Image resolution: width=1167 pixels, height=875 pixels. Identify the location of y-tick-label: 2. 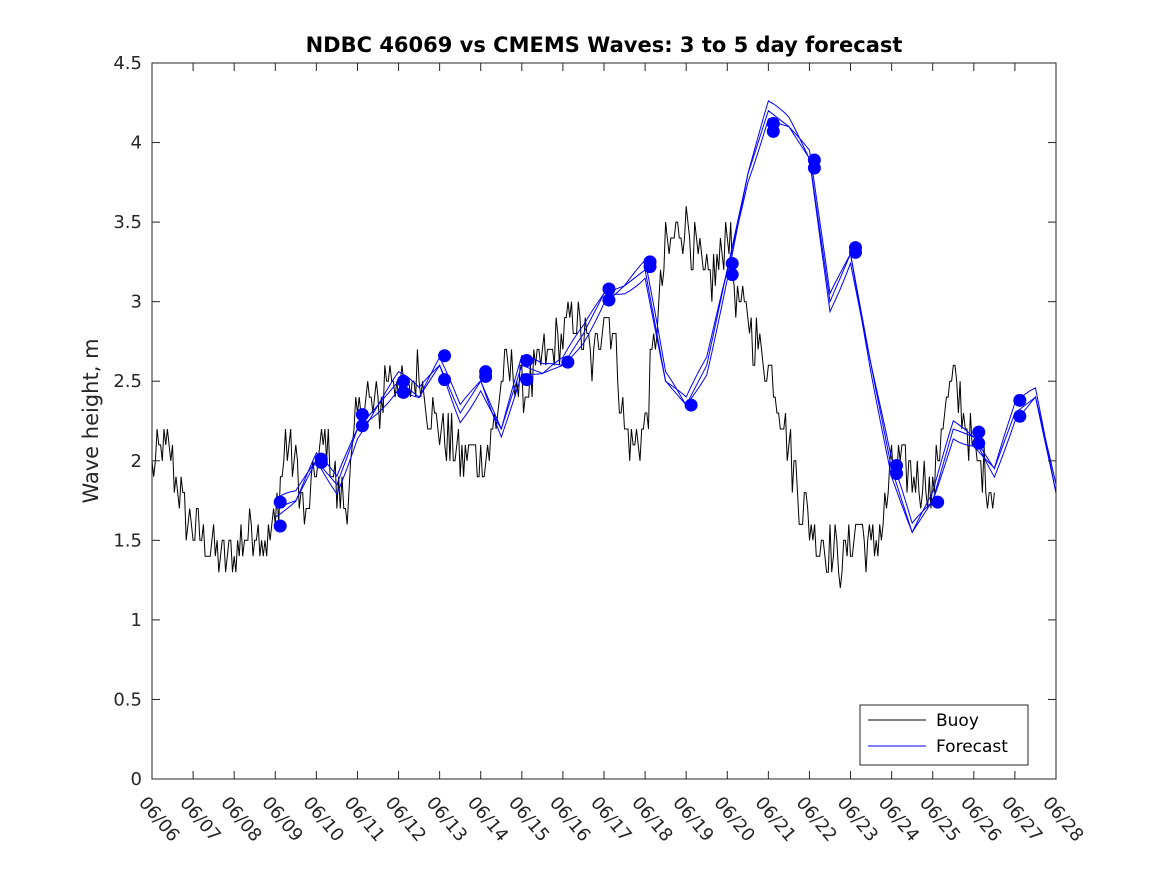
(136, 461).